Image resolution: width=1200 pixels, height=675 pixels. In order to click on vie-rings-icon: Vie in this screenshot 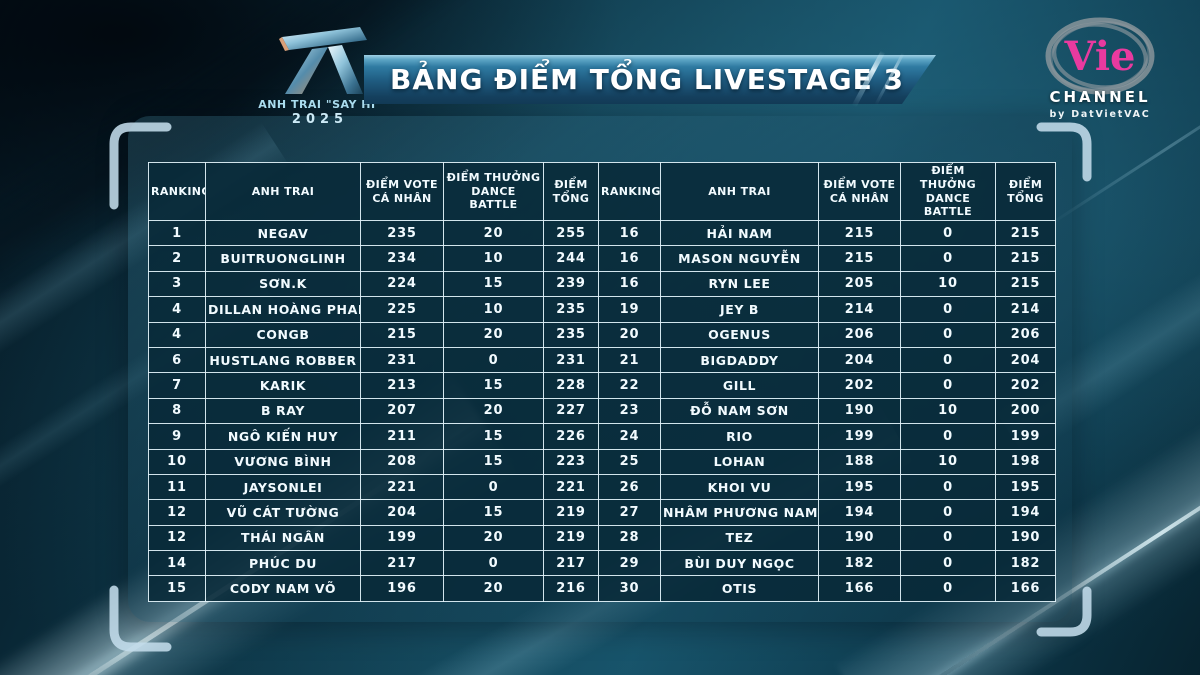, I will do `click(1100, 56)`.